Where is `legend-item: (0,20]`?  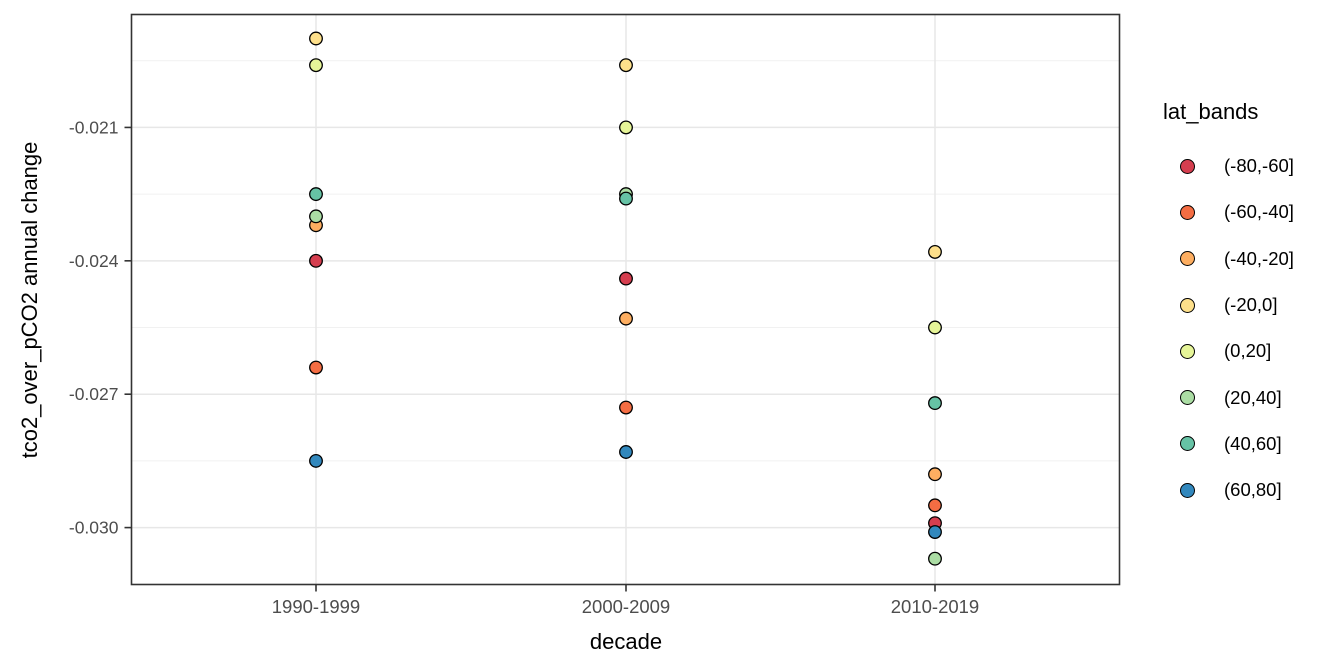 legend-item: (0,20] is located at coordinates (1261, 351).